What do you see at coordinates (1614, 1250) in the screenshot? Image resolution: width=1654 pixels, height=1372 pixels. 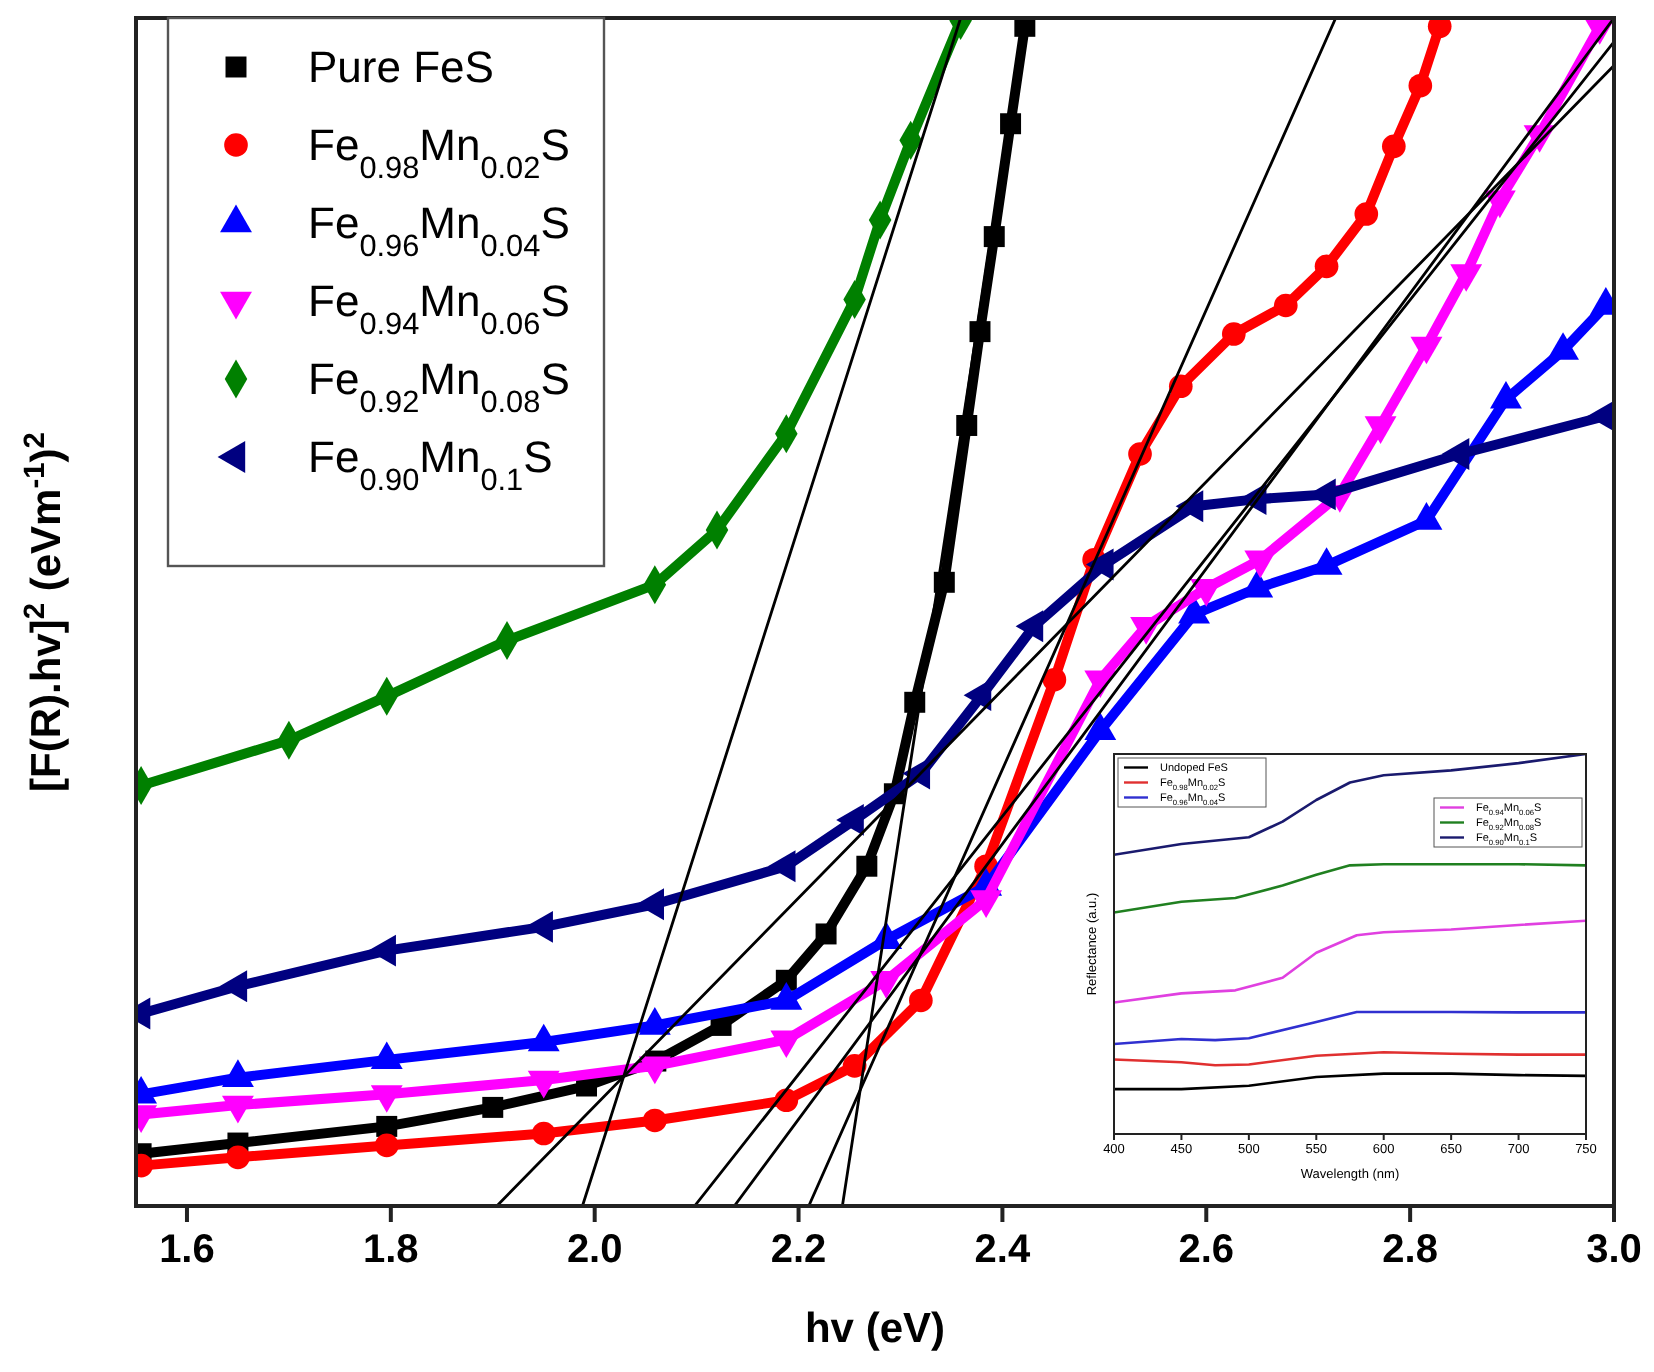 I see `x-tick-label: 3.0` at bounding box center [1614, 1250].